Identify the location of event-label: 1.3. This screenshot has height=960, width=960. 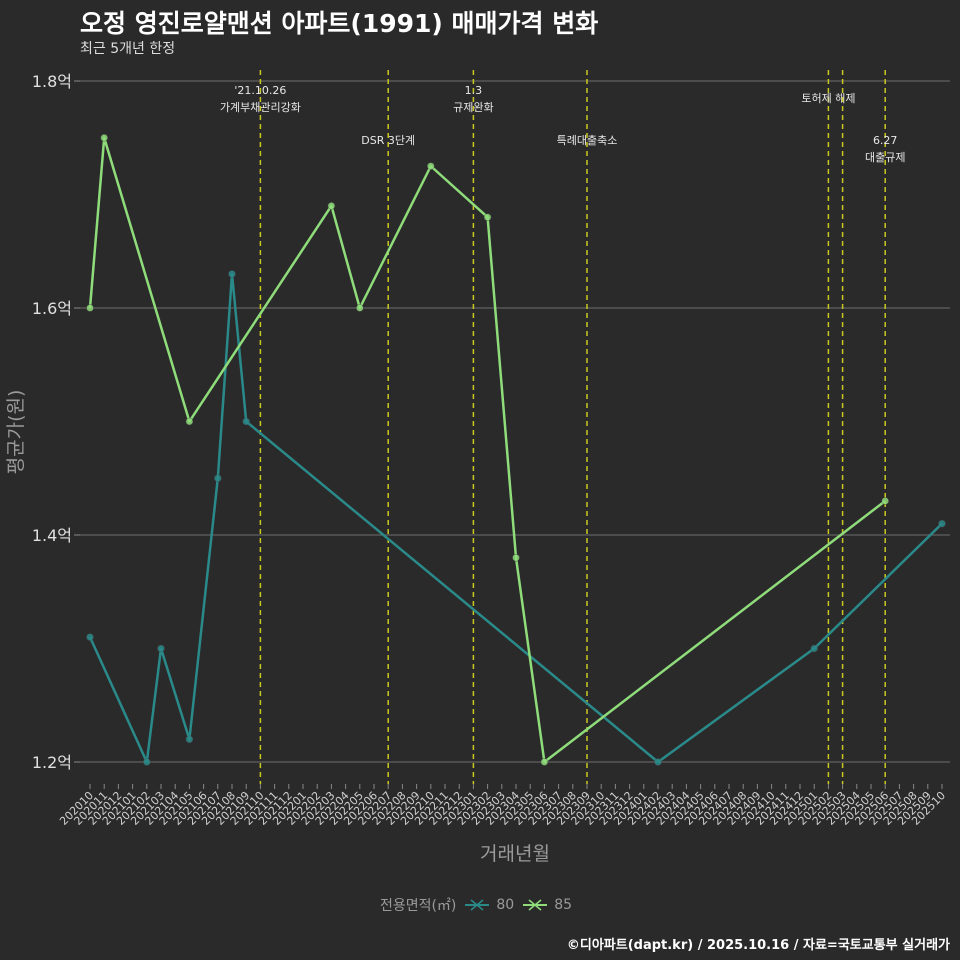
(474, 90).